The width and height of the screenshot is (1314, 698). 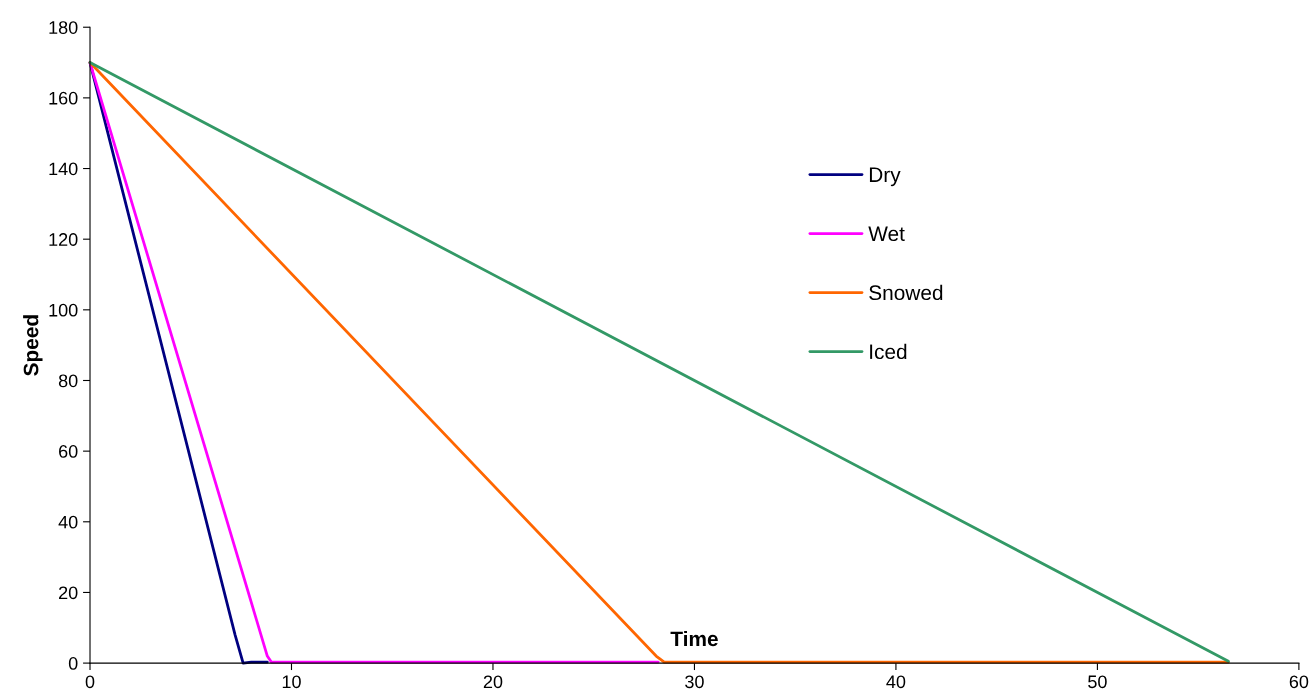 What do you see at coordinates (906, 292) in the screenshot?
I see `legend-label: Snowed` at bounding box center [906, 292].